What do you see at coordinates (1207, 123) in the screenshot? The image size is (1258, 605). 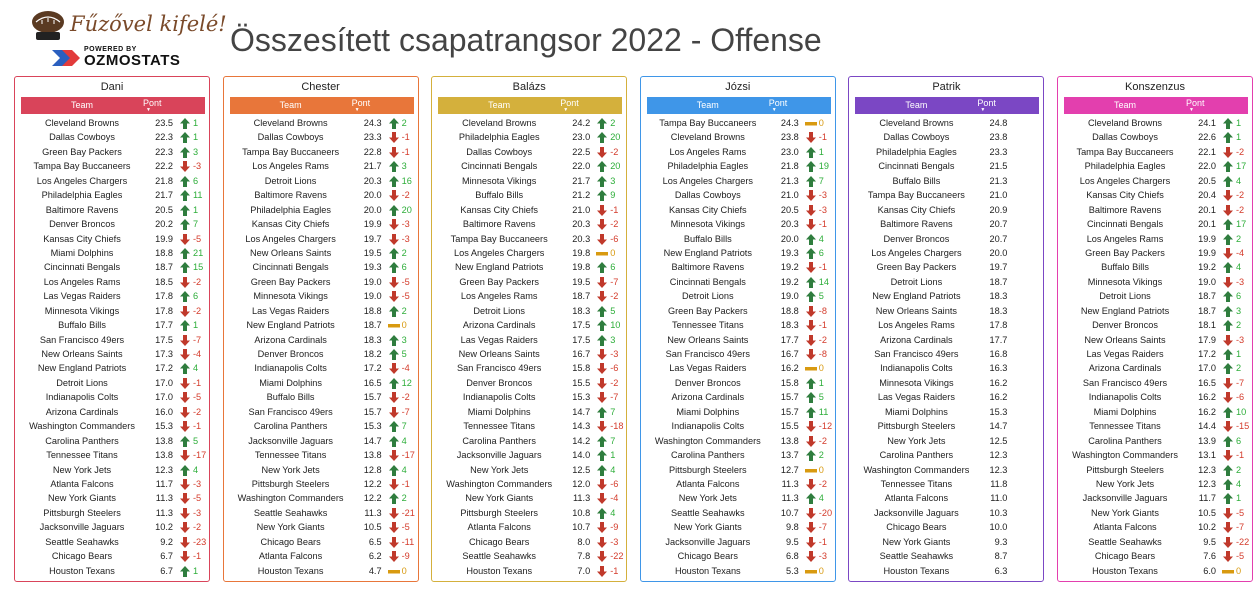 I see `point-value: 24.1` at bounding box center [1207, 123].